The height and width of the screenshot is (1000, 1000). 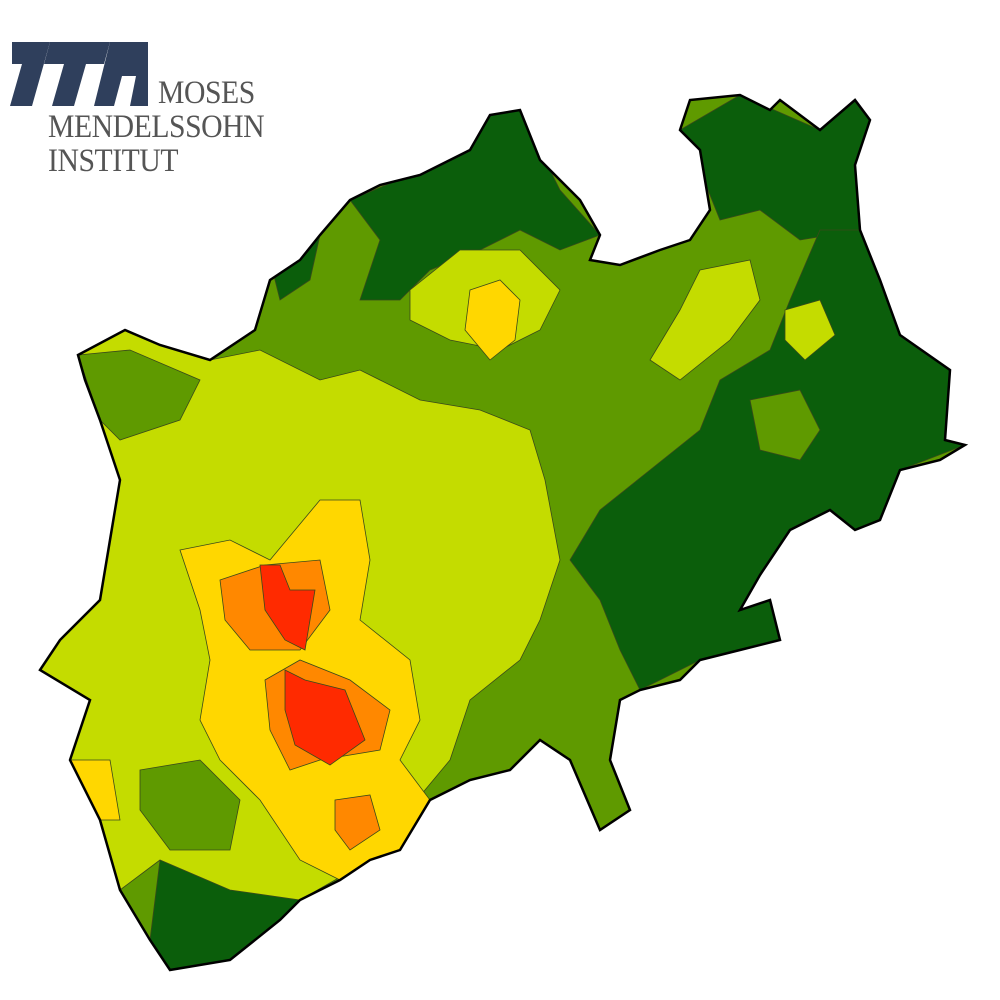 I want to click on region-east-mid, so click(x=785, y=425).